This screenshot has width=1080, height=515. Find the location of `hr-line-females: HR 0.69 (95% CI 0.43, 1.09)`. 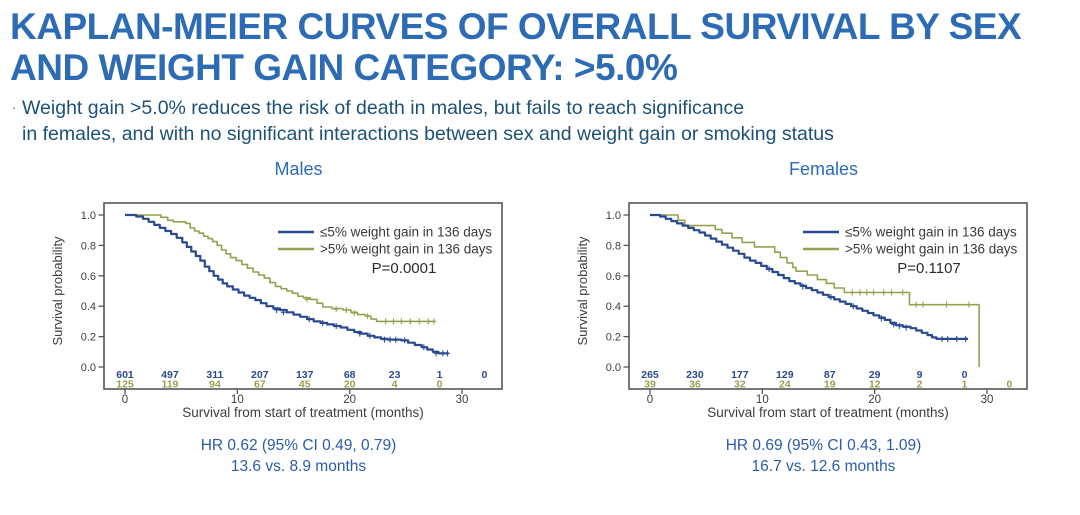

hr-line-females: HR 0.69 (95% CI 0.43, 1.09) is located at coordinates (823, 446).